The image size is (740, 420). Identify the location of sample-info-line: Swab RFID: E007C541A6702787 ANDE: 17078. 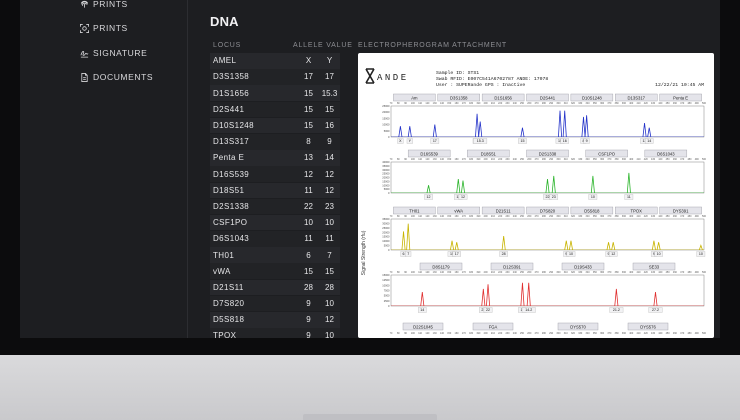
(492, 79).